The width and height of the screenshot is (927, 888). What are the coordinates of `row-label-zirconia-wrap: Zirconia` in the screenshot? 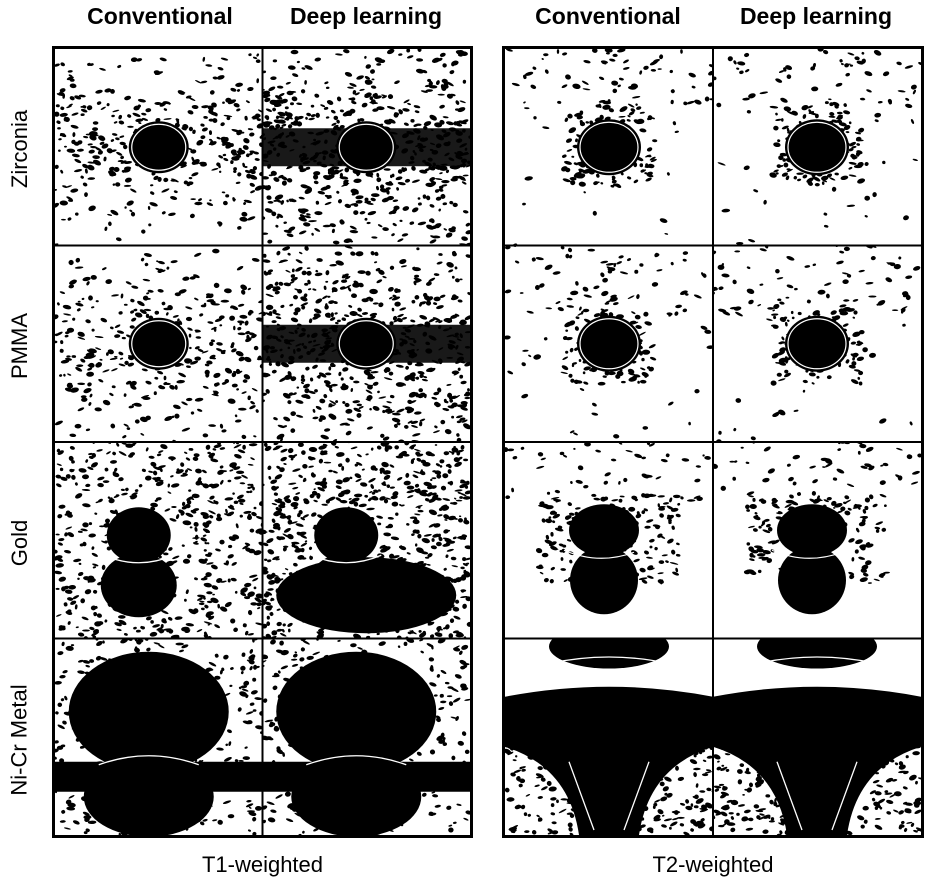 It's located at (20, 148).